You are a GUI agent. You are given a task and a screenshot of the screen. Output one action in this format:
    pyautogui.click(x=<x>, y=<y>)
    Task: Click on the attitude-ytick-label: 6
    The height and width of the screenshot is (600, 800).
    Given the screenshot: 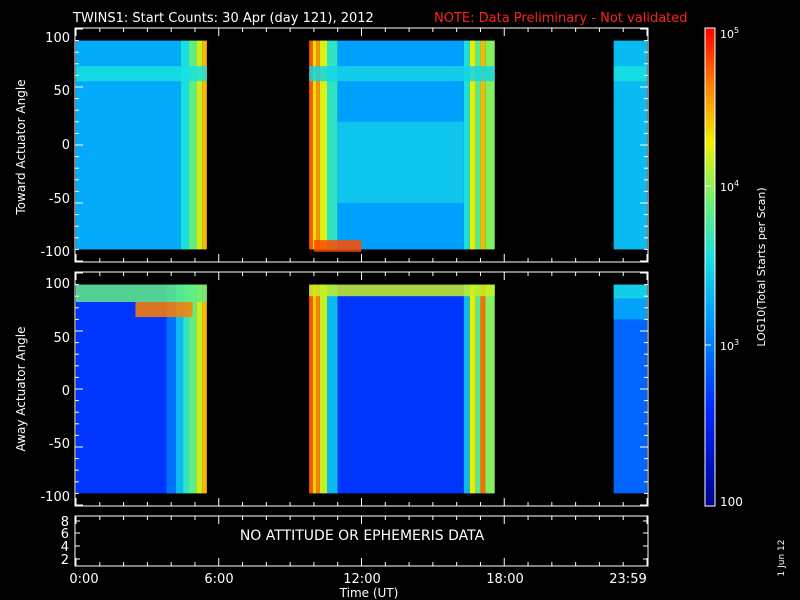 What is the action you would take?
    pyautogui.click(x=65, y=534)
    